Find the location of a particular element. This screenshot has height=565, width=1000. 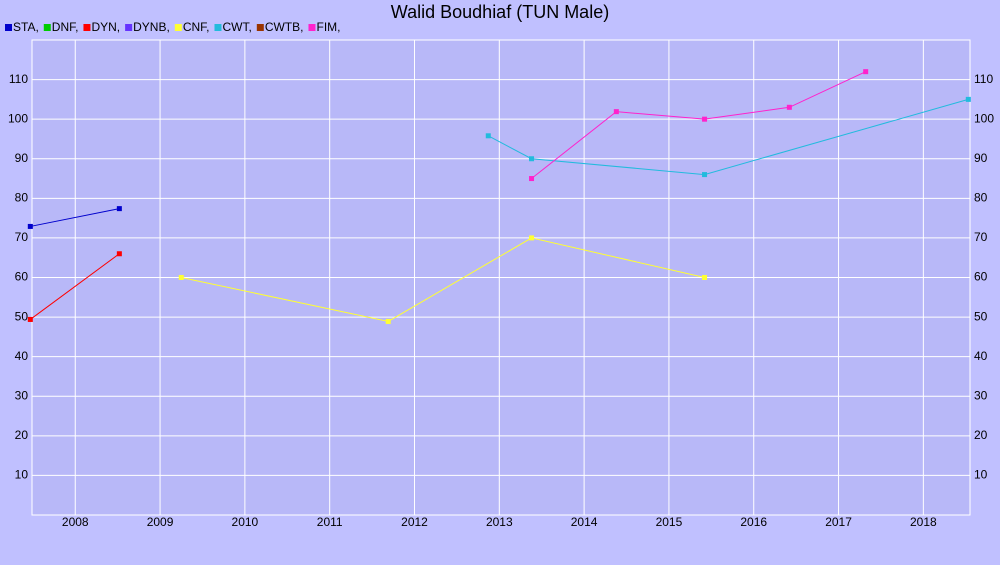

y-tick-label: 30 is located at coordinates (22, 395).